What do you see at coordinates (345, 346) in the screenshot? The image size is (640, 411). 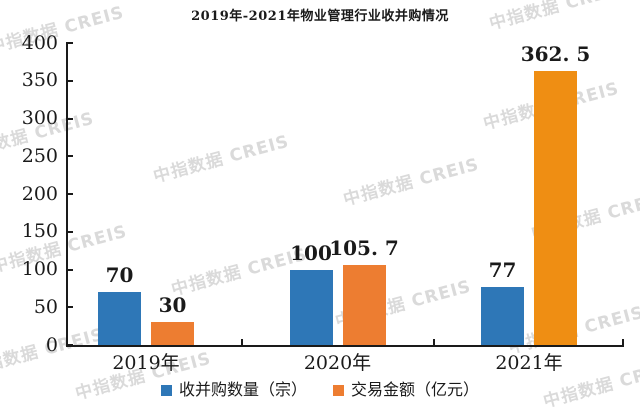 I see `x-axis-line` at bounding box center [345, 346].